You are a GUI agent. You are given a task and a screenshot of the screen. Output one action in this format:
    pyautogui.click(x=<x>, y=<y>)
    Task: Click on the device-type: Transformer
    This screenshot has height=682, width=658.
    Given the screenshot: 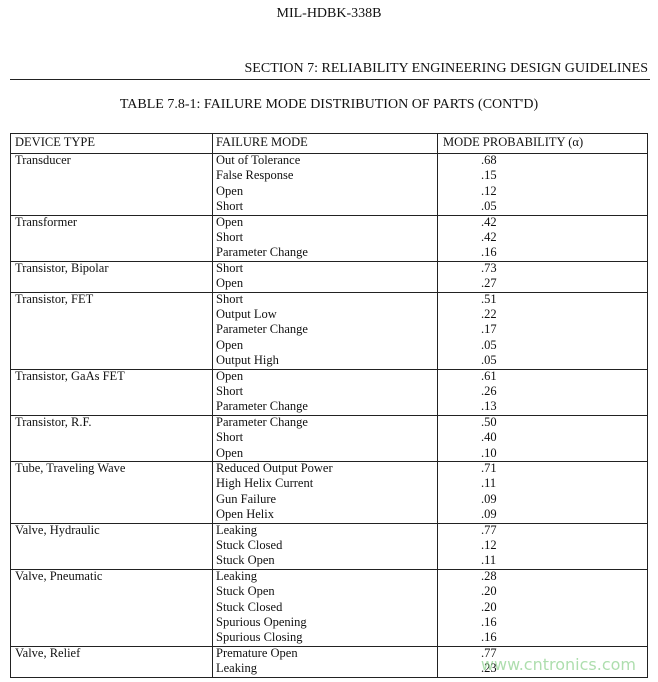 What is the action you would take?
    pyautogui.click(x=46, y=221)
    